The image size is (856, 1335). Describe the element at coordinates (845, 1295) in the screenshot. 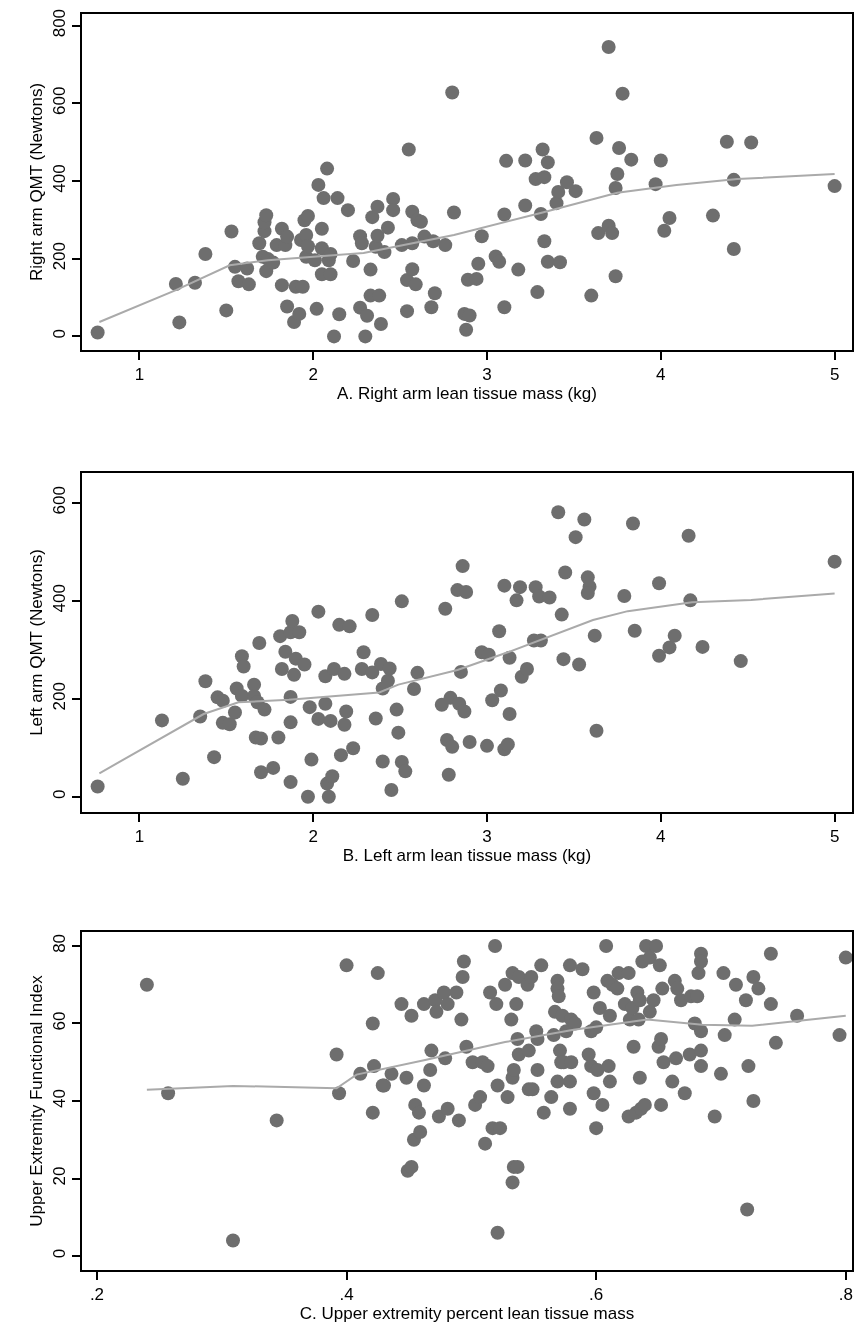

I see `x-tick-label: .8` at that location.